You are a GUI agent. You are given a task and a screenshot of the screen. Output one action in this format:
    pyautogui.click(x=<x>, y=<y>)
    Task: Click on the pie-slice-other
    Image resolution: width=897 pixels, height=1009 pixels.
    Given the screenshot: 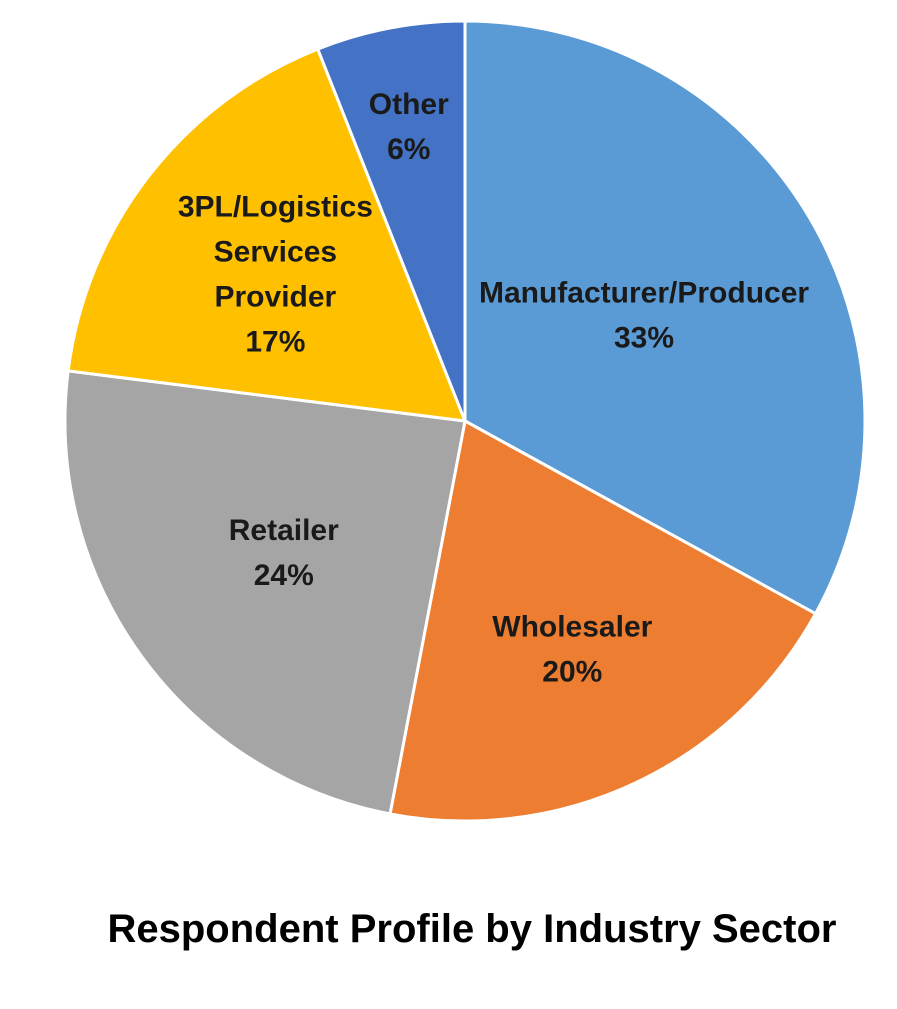 What is the action you would take?
    pyautogui.click(x=391, y=220)
    